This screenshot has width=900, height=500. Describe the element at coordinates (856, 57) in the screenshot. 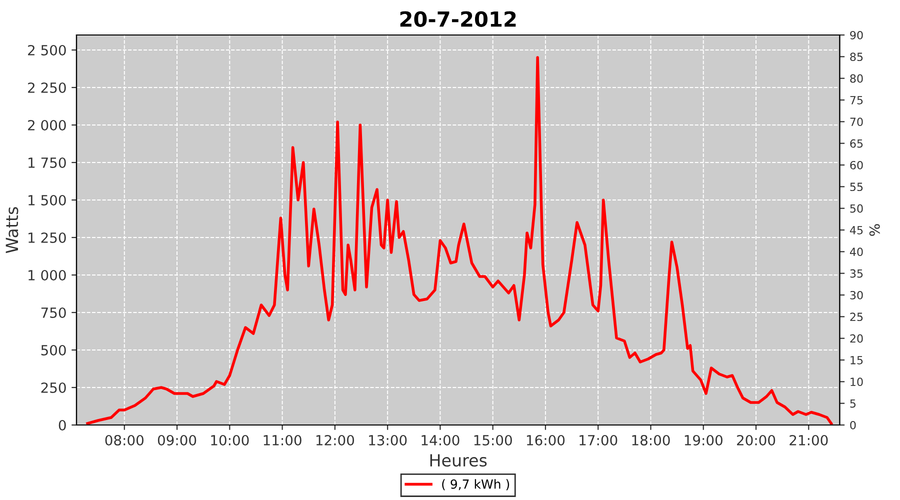

I see `y2-tick-label: 85` at that location.